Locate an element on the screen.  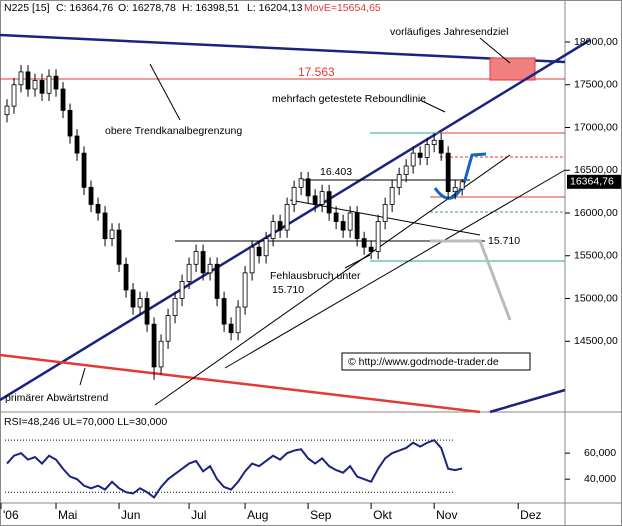
annotation: primärer Abwärtstrend is located at coordinates (56, 398).